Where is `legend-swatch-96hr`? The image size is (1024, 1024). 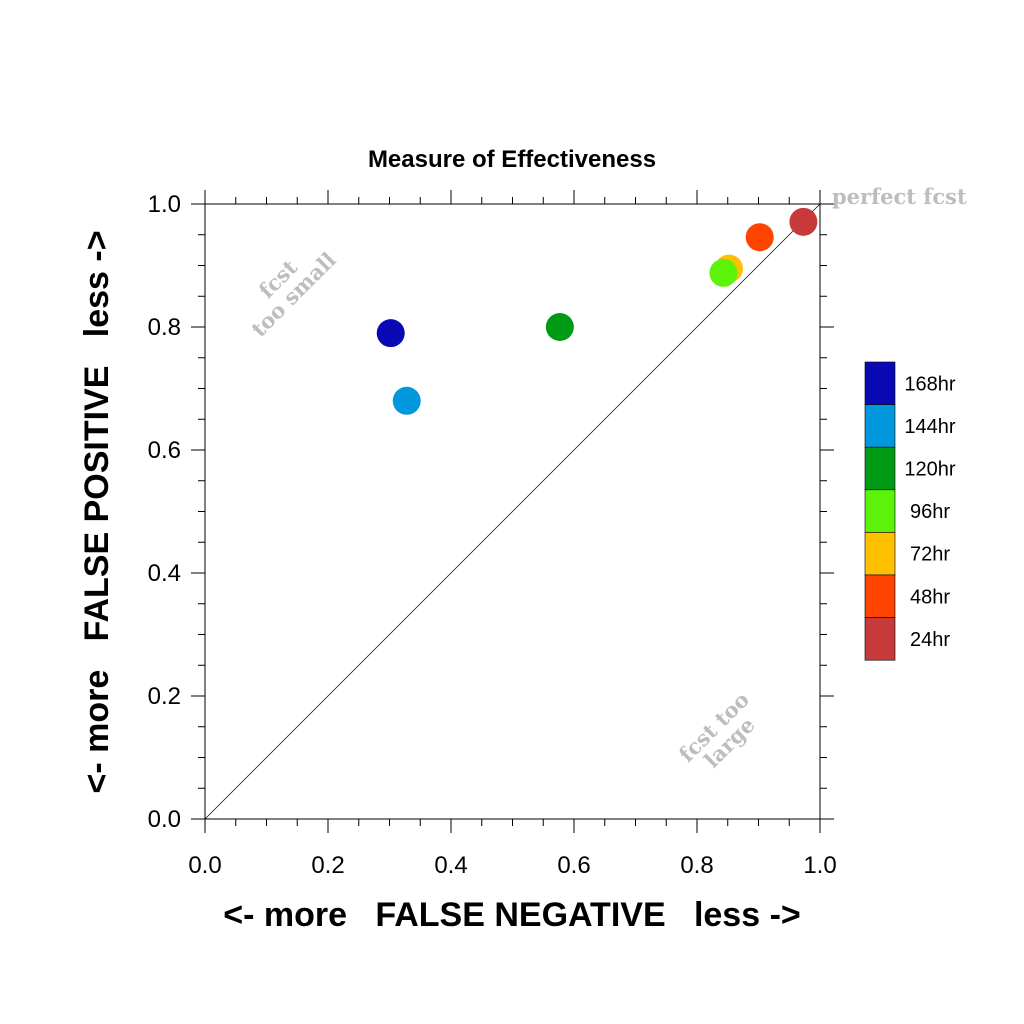 legend-swatch-96hr is located at coordinates (880, 511).